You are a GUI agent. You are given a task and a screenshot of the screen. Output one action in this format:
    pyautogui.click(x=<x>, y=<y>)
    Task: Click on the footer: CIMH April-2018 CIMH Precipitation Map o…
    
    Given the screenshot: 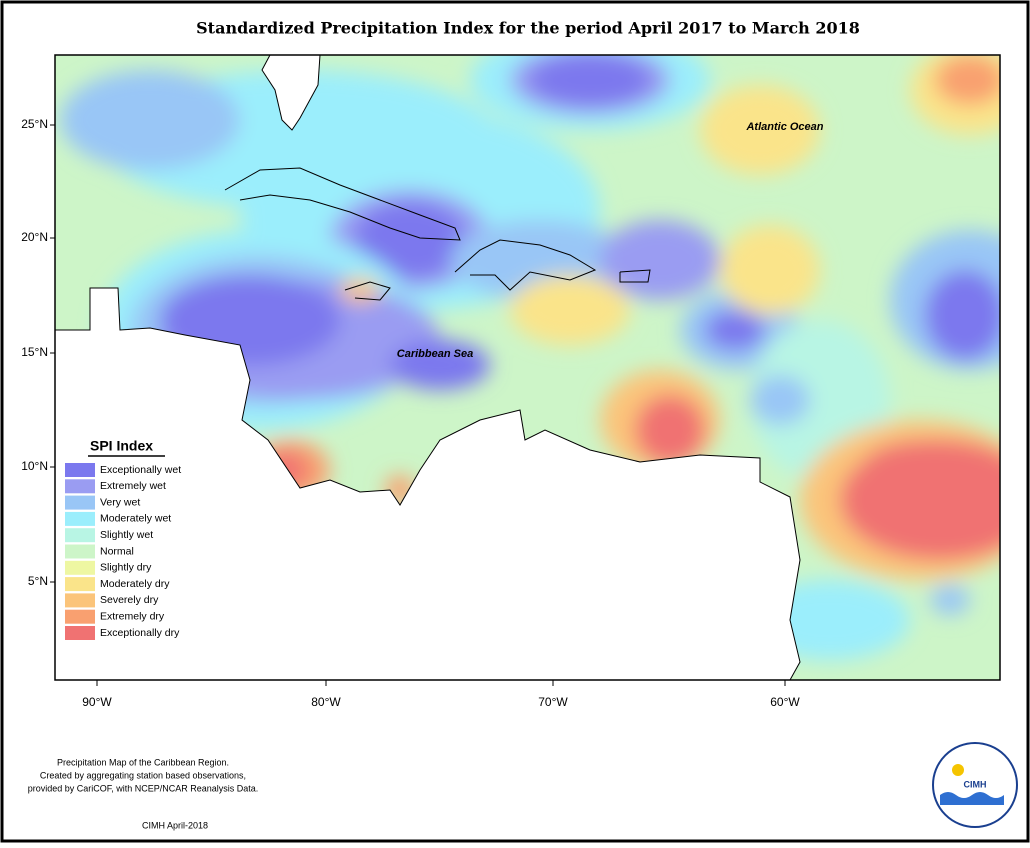 What is the action you would take?
    pyautogui.click(x=523, y=786)
    